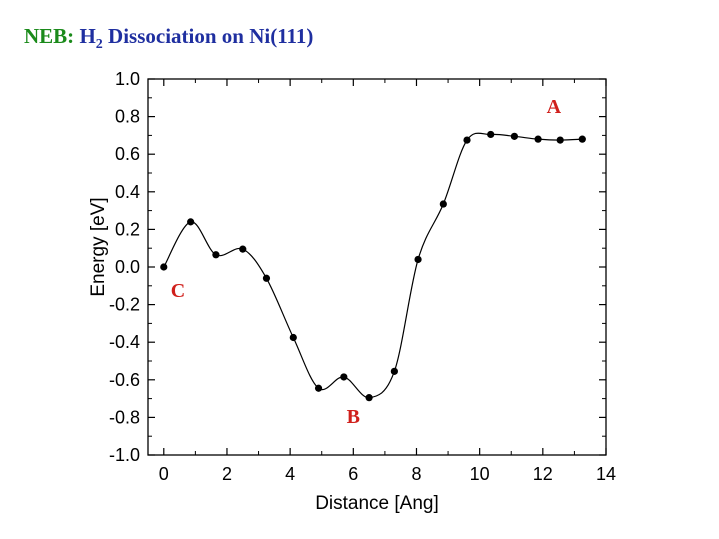  Describe the element at coordinates (124, 380) in the screenshot. I see `y-tick-label: -0.6` at that location.